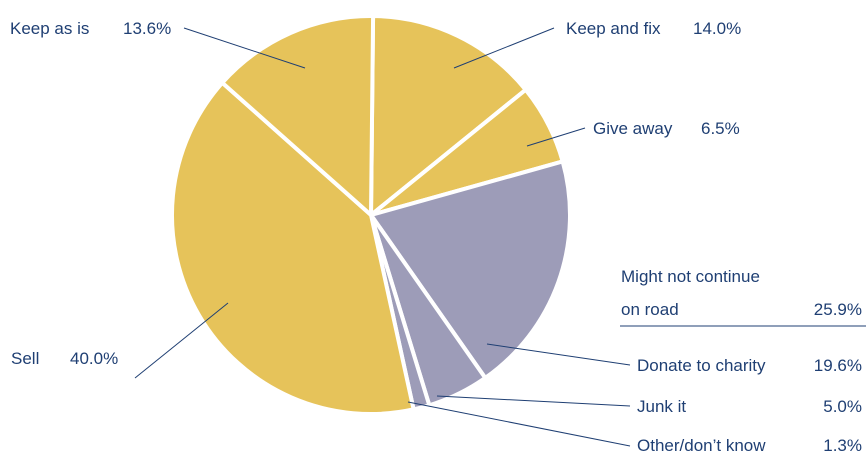  What do you see at coordinates (558, 354) in the screenshot?
I see `leader-donate` at bounding box center [558, 354].